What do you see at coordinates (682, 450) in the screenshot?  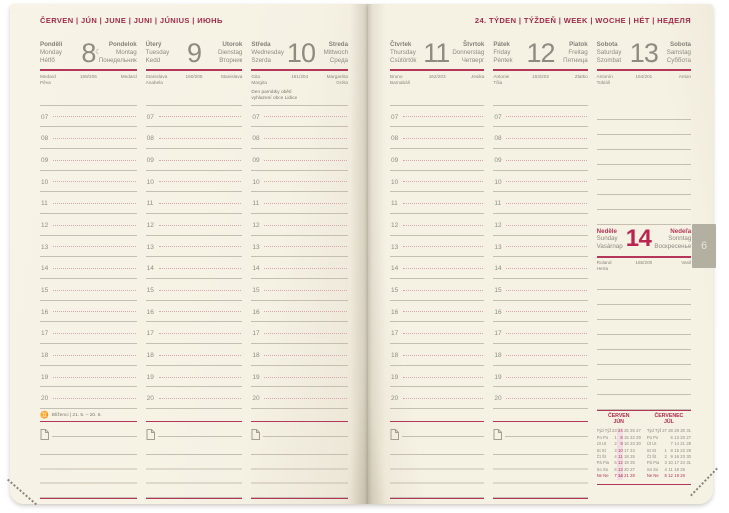 I see `mini-calendar-cell: 22` at bounding box center [682, 450].